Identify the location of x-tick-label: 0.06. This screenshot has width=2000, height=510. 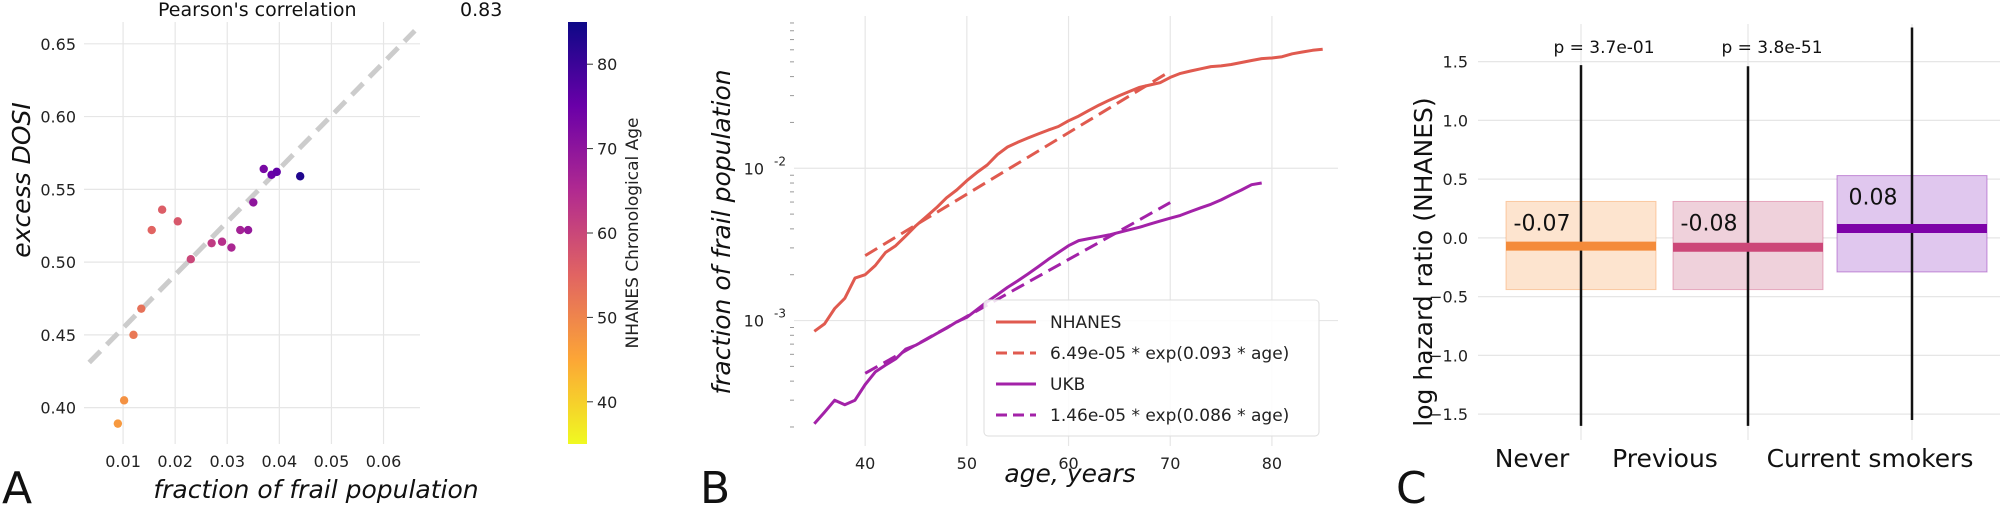
(384, 461).